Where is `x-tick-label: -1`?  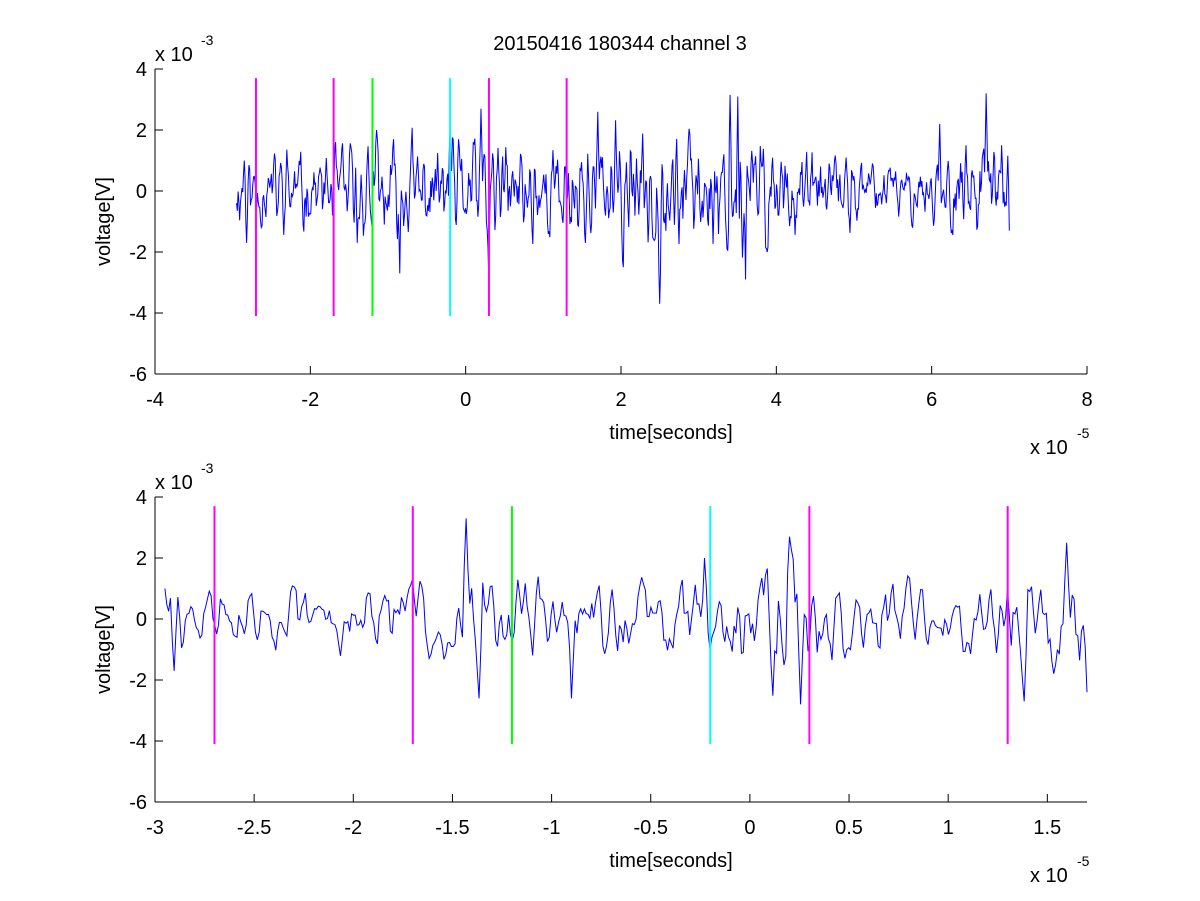 x-tick-label: -1 is located at coordinates (552, 828).